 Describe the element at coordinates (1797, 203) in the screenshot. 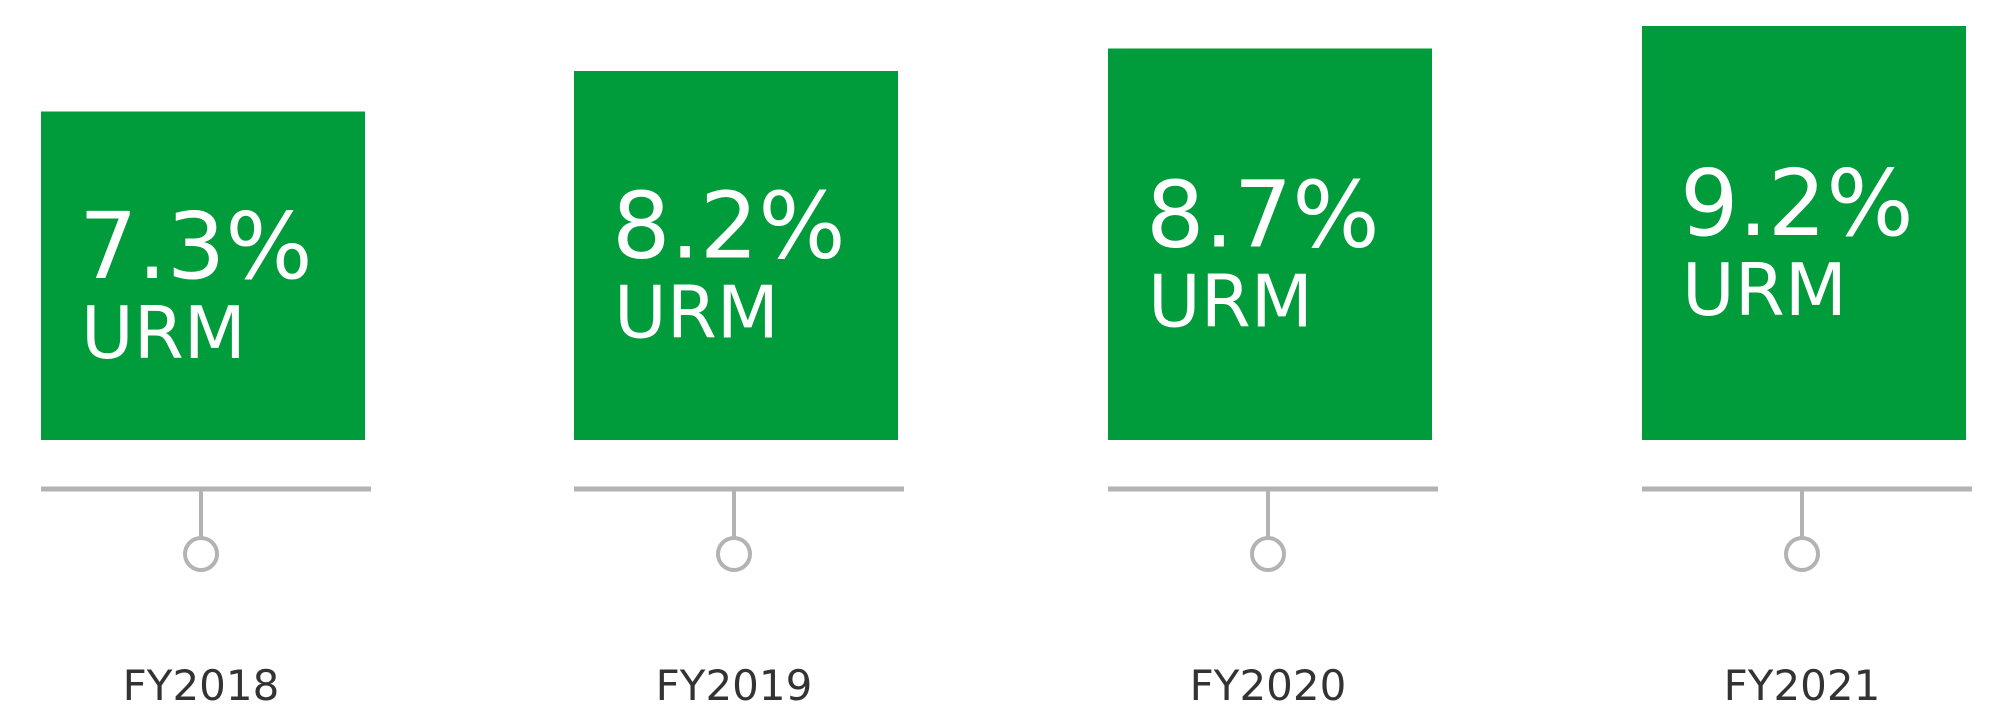

I see `value-label: 9.2%` at that location.